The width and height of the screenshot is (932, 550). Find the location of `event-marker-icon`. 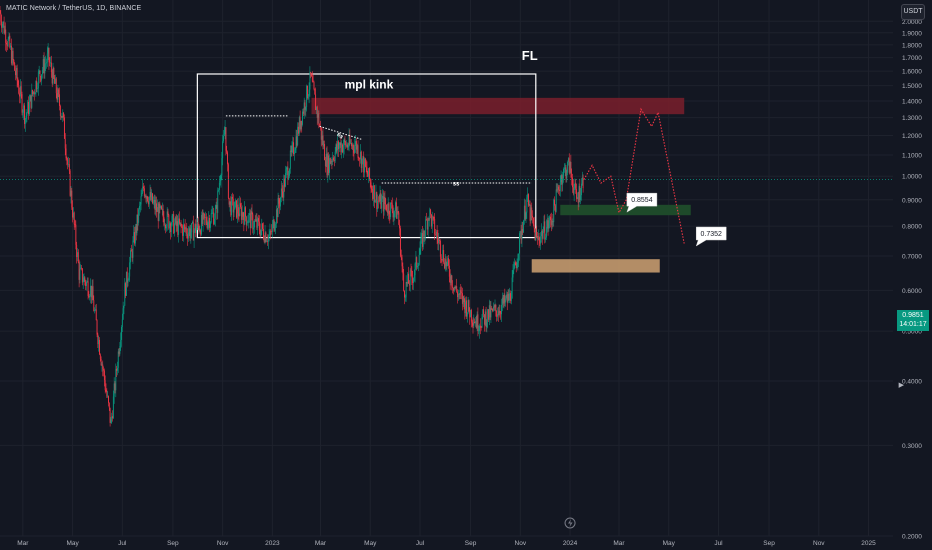

event-marker-icon is located at coordinates (570, 523).